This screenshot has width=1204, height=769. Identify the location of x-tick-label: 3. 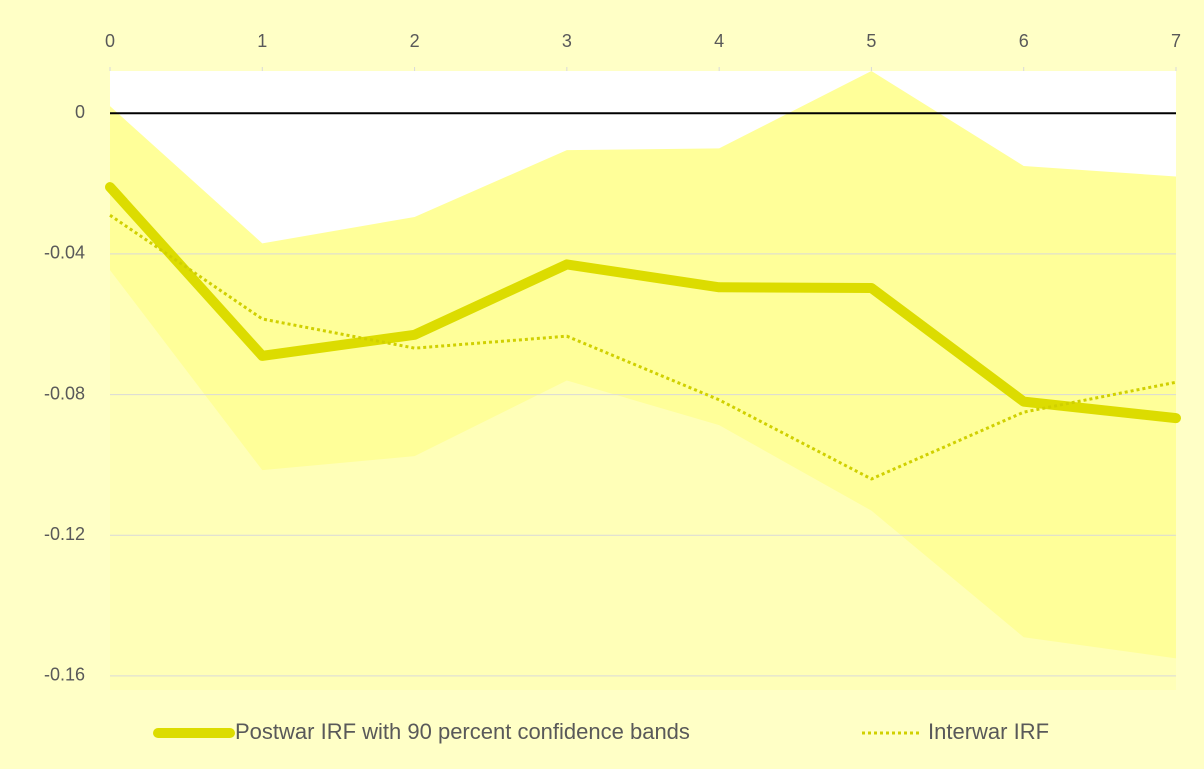
(567, 41).